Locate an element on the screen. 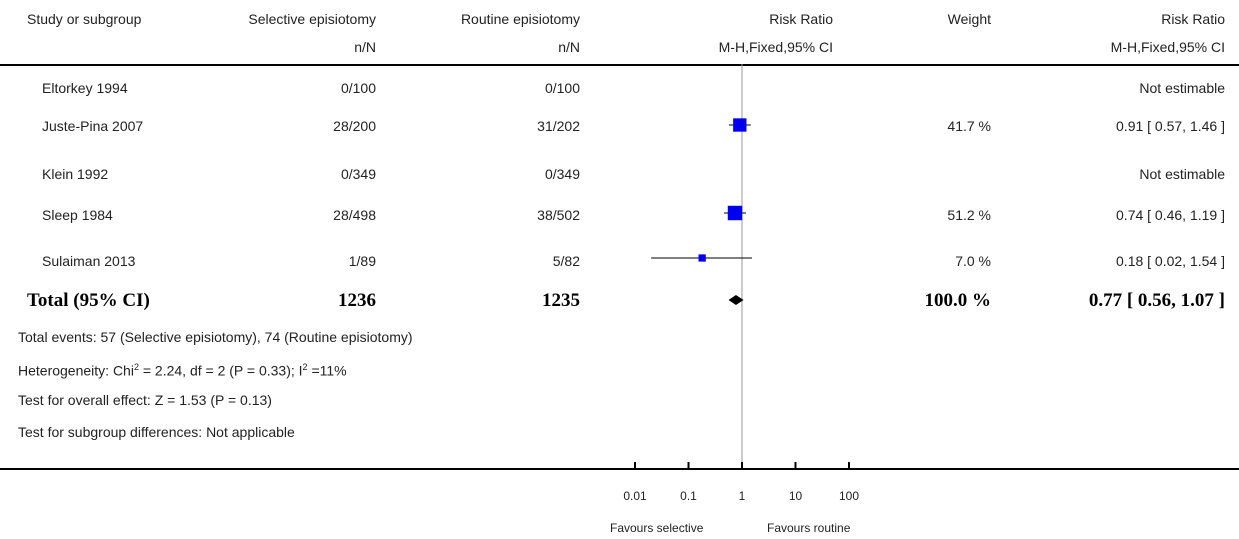 This screenshot has height=539, width=1239. study-ci-text: 0.18 [ 0.02, 1.54 ] is located at coordinates (1170, 261).